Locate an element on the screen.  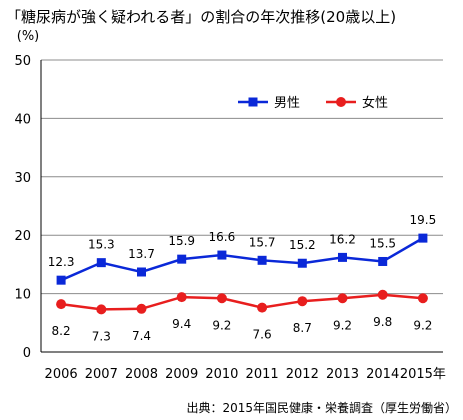
y-tick-label: 30 is located at coordinates (22, 178).